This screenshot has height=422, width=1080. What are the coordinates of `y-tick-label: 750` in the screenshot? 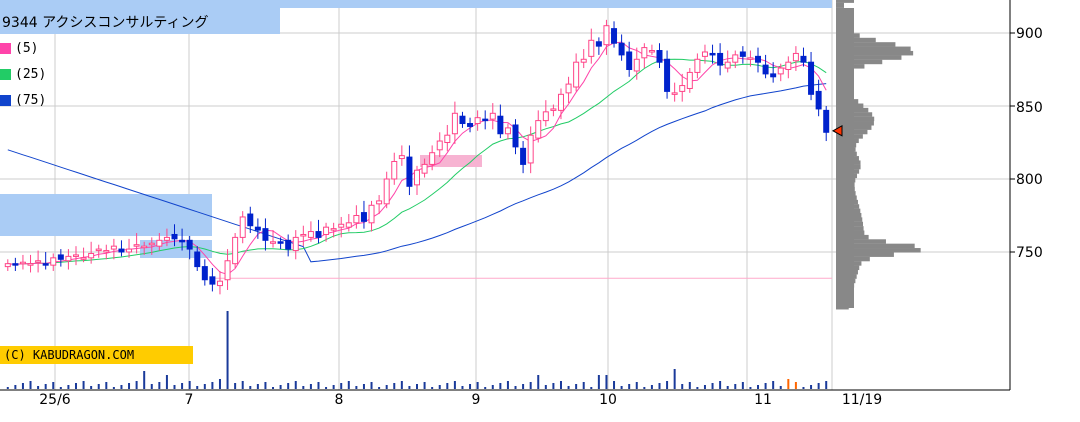 It's located at (1029, 253).